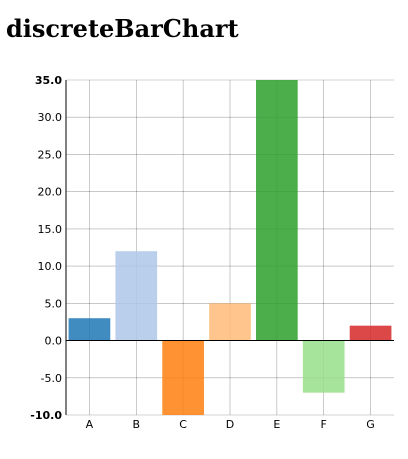 The height and width of the screenshot is (459, 408). Describe the element at coordinates (54, 341) in the screenshot. I see `y-tick-label: 0.0` at that location.